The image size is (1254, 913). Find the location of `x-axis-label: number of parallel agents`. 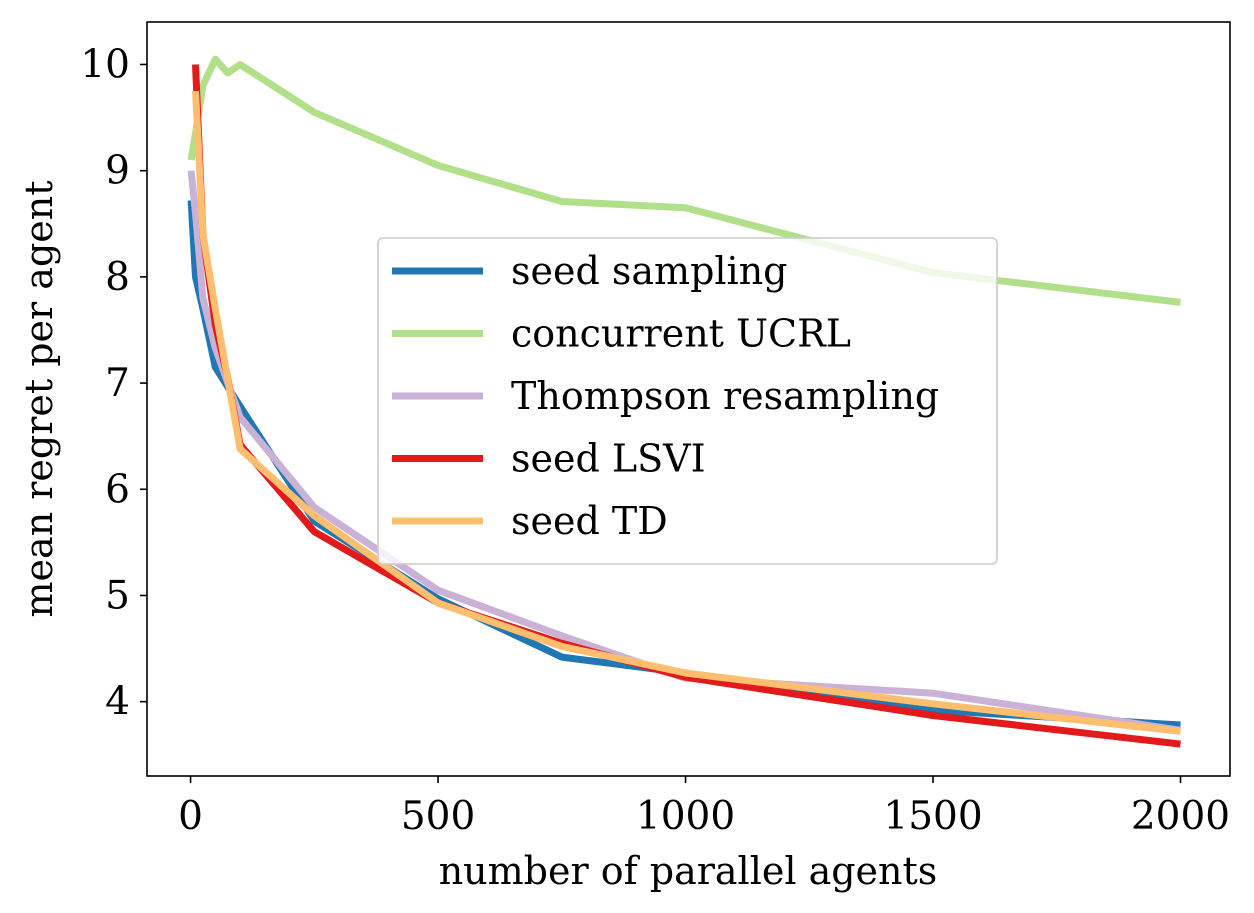

x-axis-label: number of parallel agents is located at coordinates (688, 871).